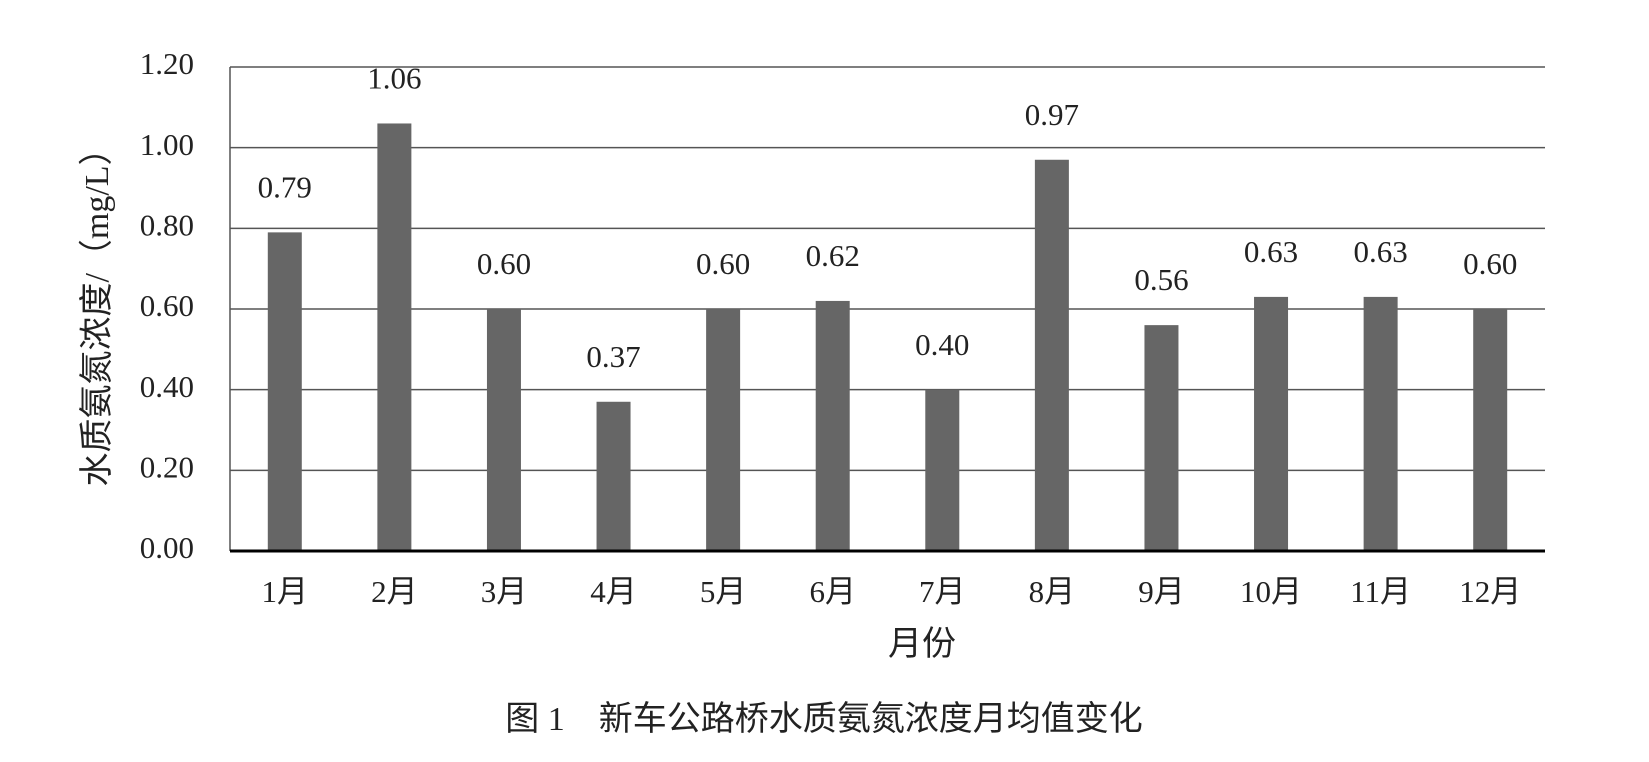 Image resolution: width=1649 pixels, height=762 pixels. Describe the element at coordinates (1052, 591) in the screenshot. I see `x-tick-label: 8月` at that location.